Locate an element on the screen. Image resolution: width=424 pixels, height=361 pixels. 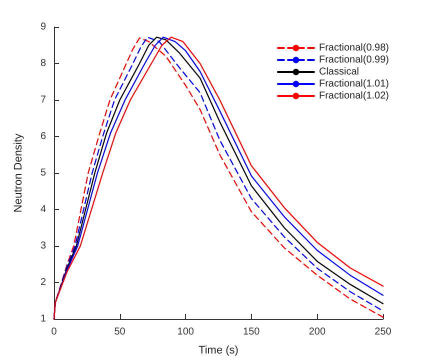
y-tick-label: 2 is located at coordinates (43, 282).